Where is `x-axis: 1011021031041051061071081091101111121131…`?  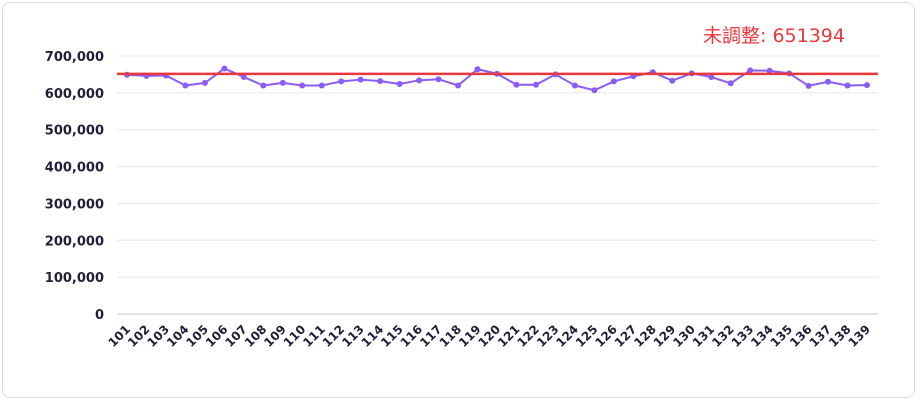
x-axis: 1011021031041051061071081091101111121131… is located at coordinates (489, 336).